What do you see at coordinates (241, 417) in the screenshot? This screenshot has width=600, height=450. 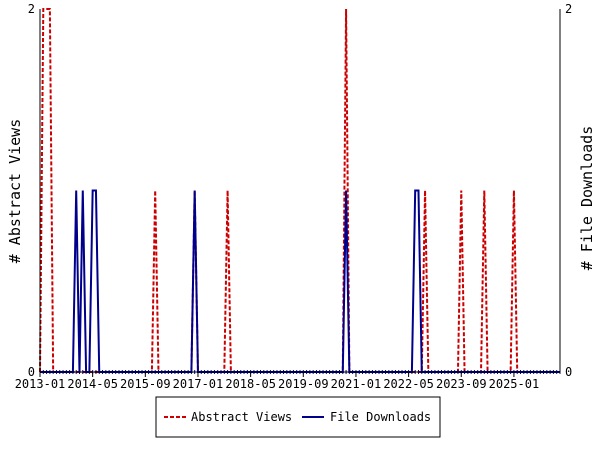 I see `legend-label-abstract-views: Abstract Views` at bounding box center [241, 417].